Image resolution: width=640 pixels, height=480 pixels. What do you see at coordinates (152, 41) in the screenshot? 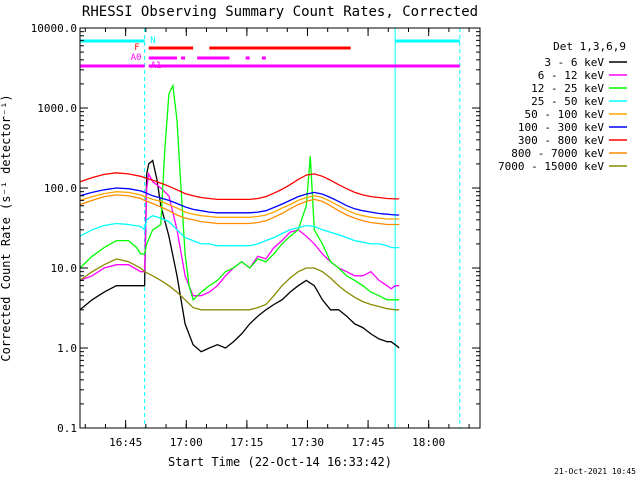
I see `flag-label: N` at bounding box center [152, 41].